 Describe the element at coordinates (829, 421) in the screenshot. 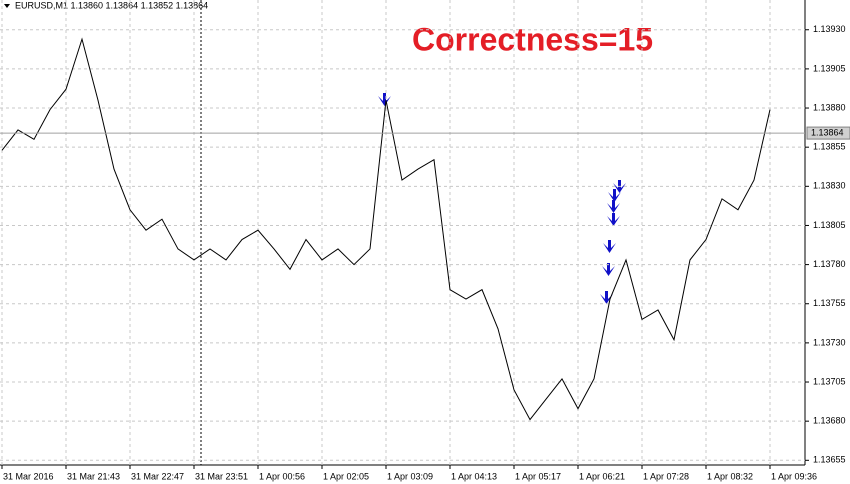

I see `y-tick-label: 1.13680` at that location.